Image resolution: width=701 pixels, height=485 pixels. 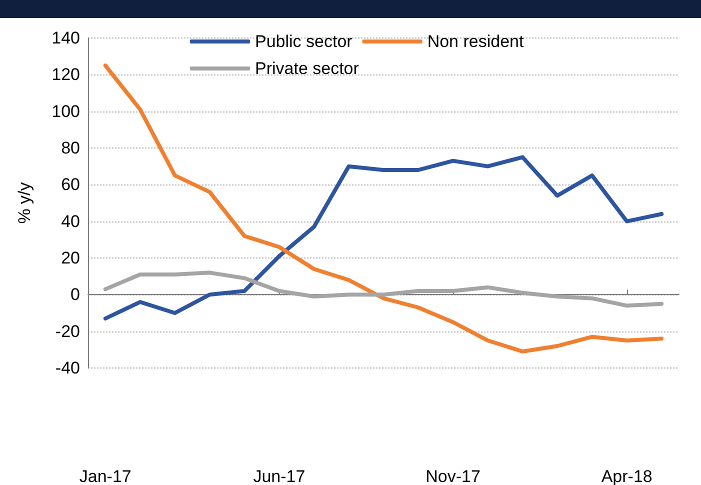 What do you see at coordinates (70, 148) in the screenshot?
I see `y-tick-label: 80` at bounding box center [70, 148].